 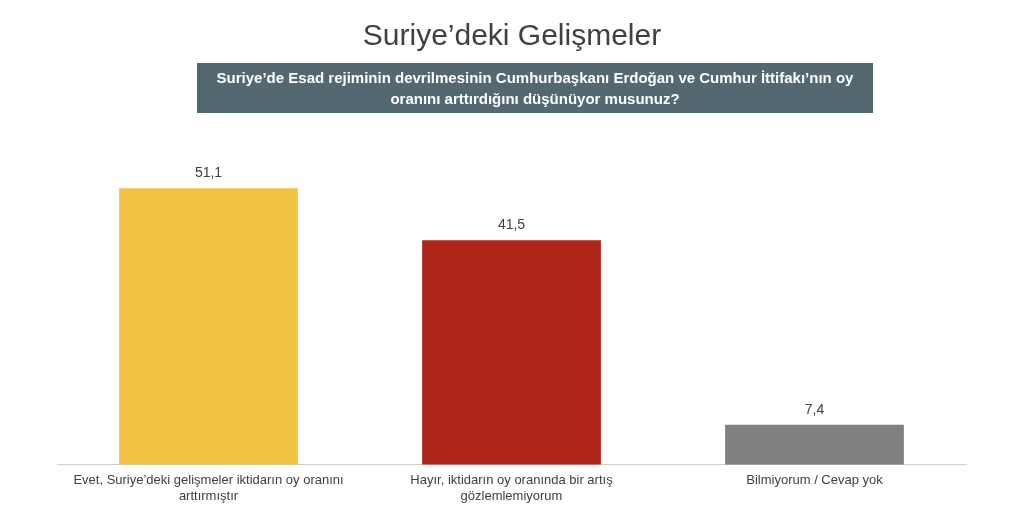 What do you see at coordinates (512, 35) in the screenshot?
I see `chart-title: Suriye’deki Gelişmeler` at bounding box center [512, 35].